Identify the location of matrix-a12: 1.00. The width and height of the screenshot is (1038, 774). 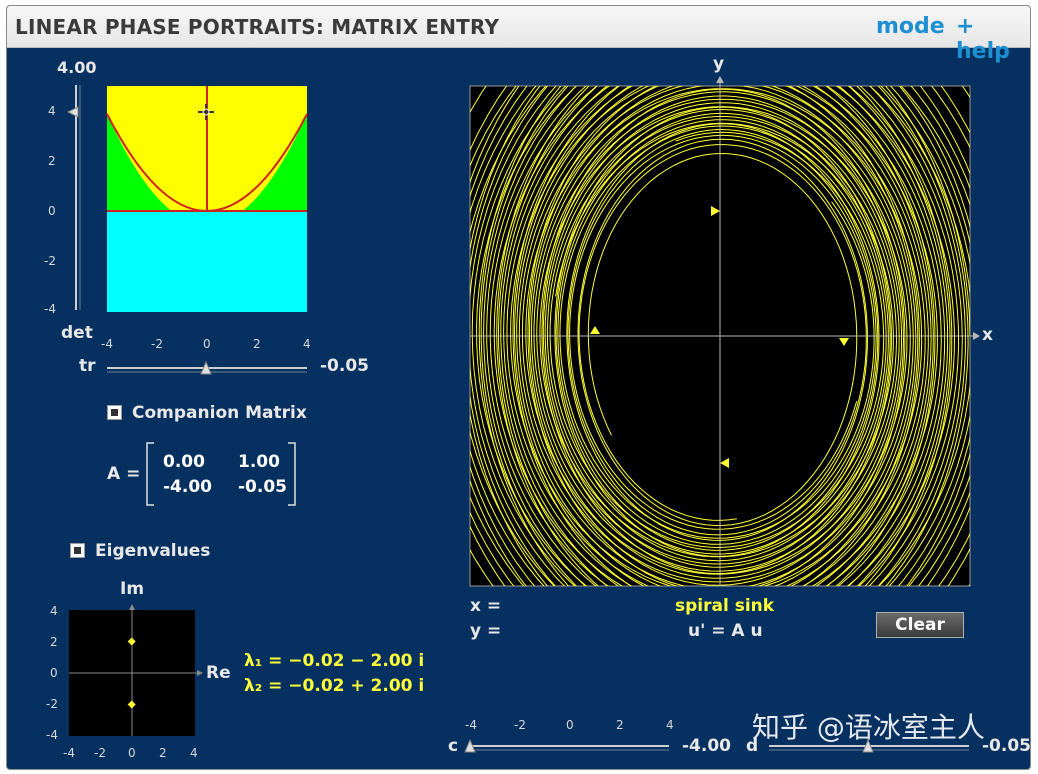
(259, 462).